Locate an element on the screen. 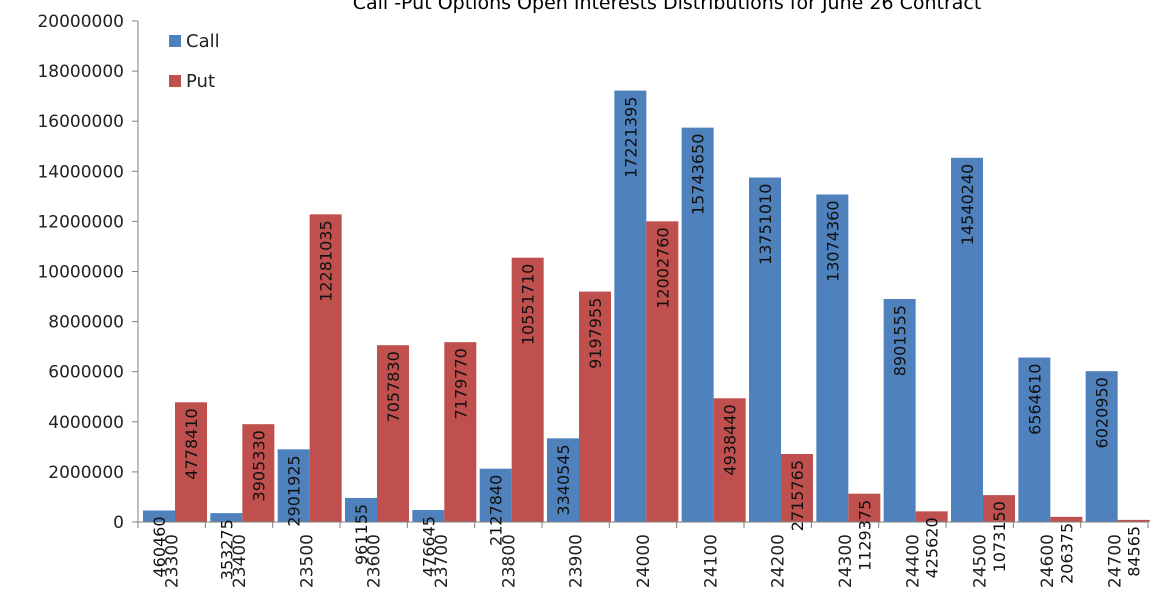 The width and height of the screenshot is (1174, 602). data-label: 1073150 is located at coordinates (999, 536).